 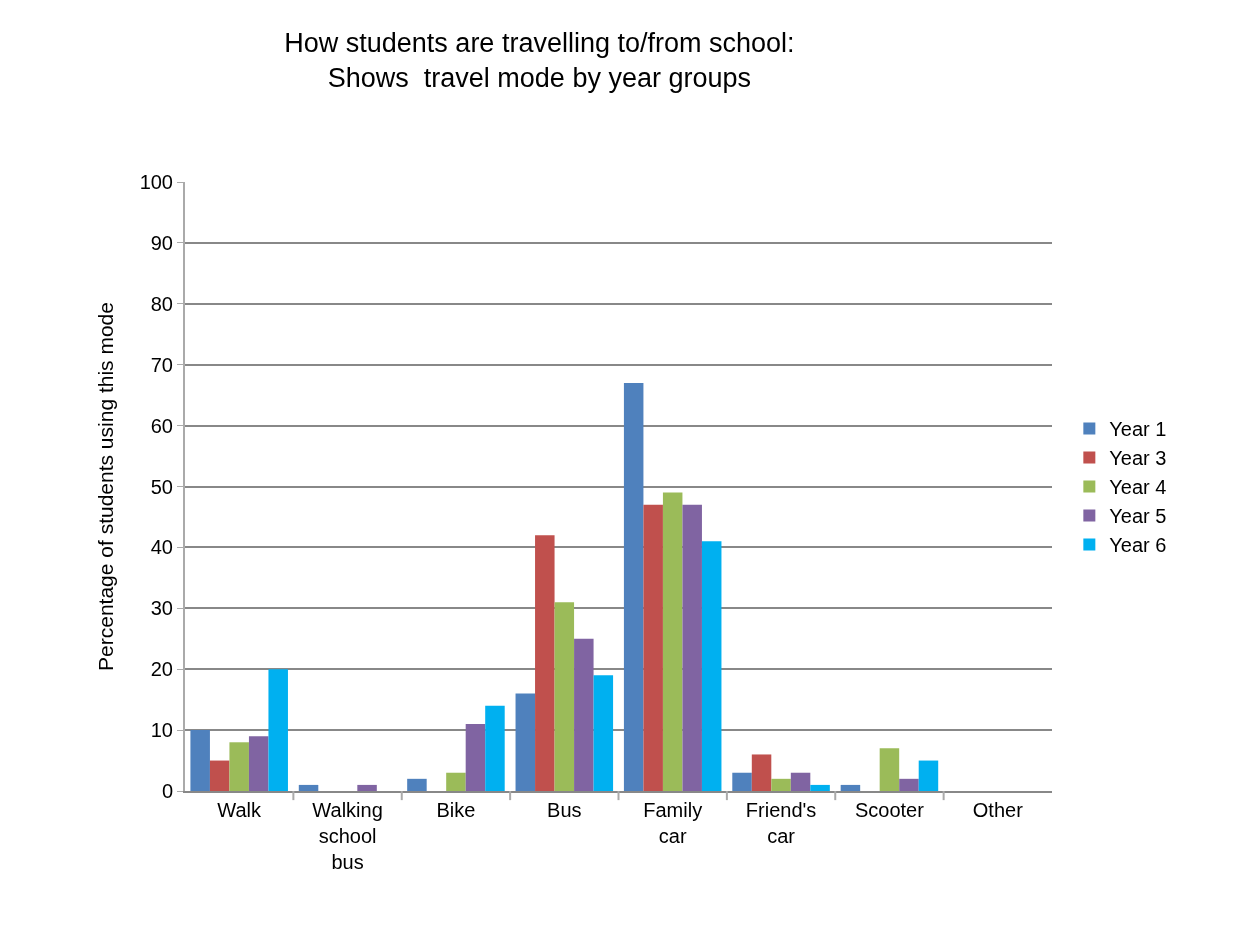 What do you see at coordinates (1138, 516) in the screenshot?
I see `legend-label: Year 5` at bounding box center [1138, 516].